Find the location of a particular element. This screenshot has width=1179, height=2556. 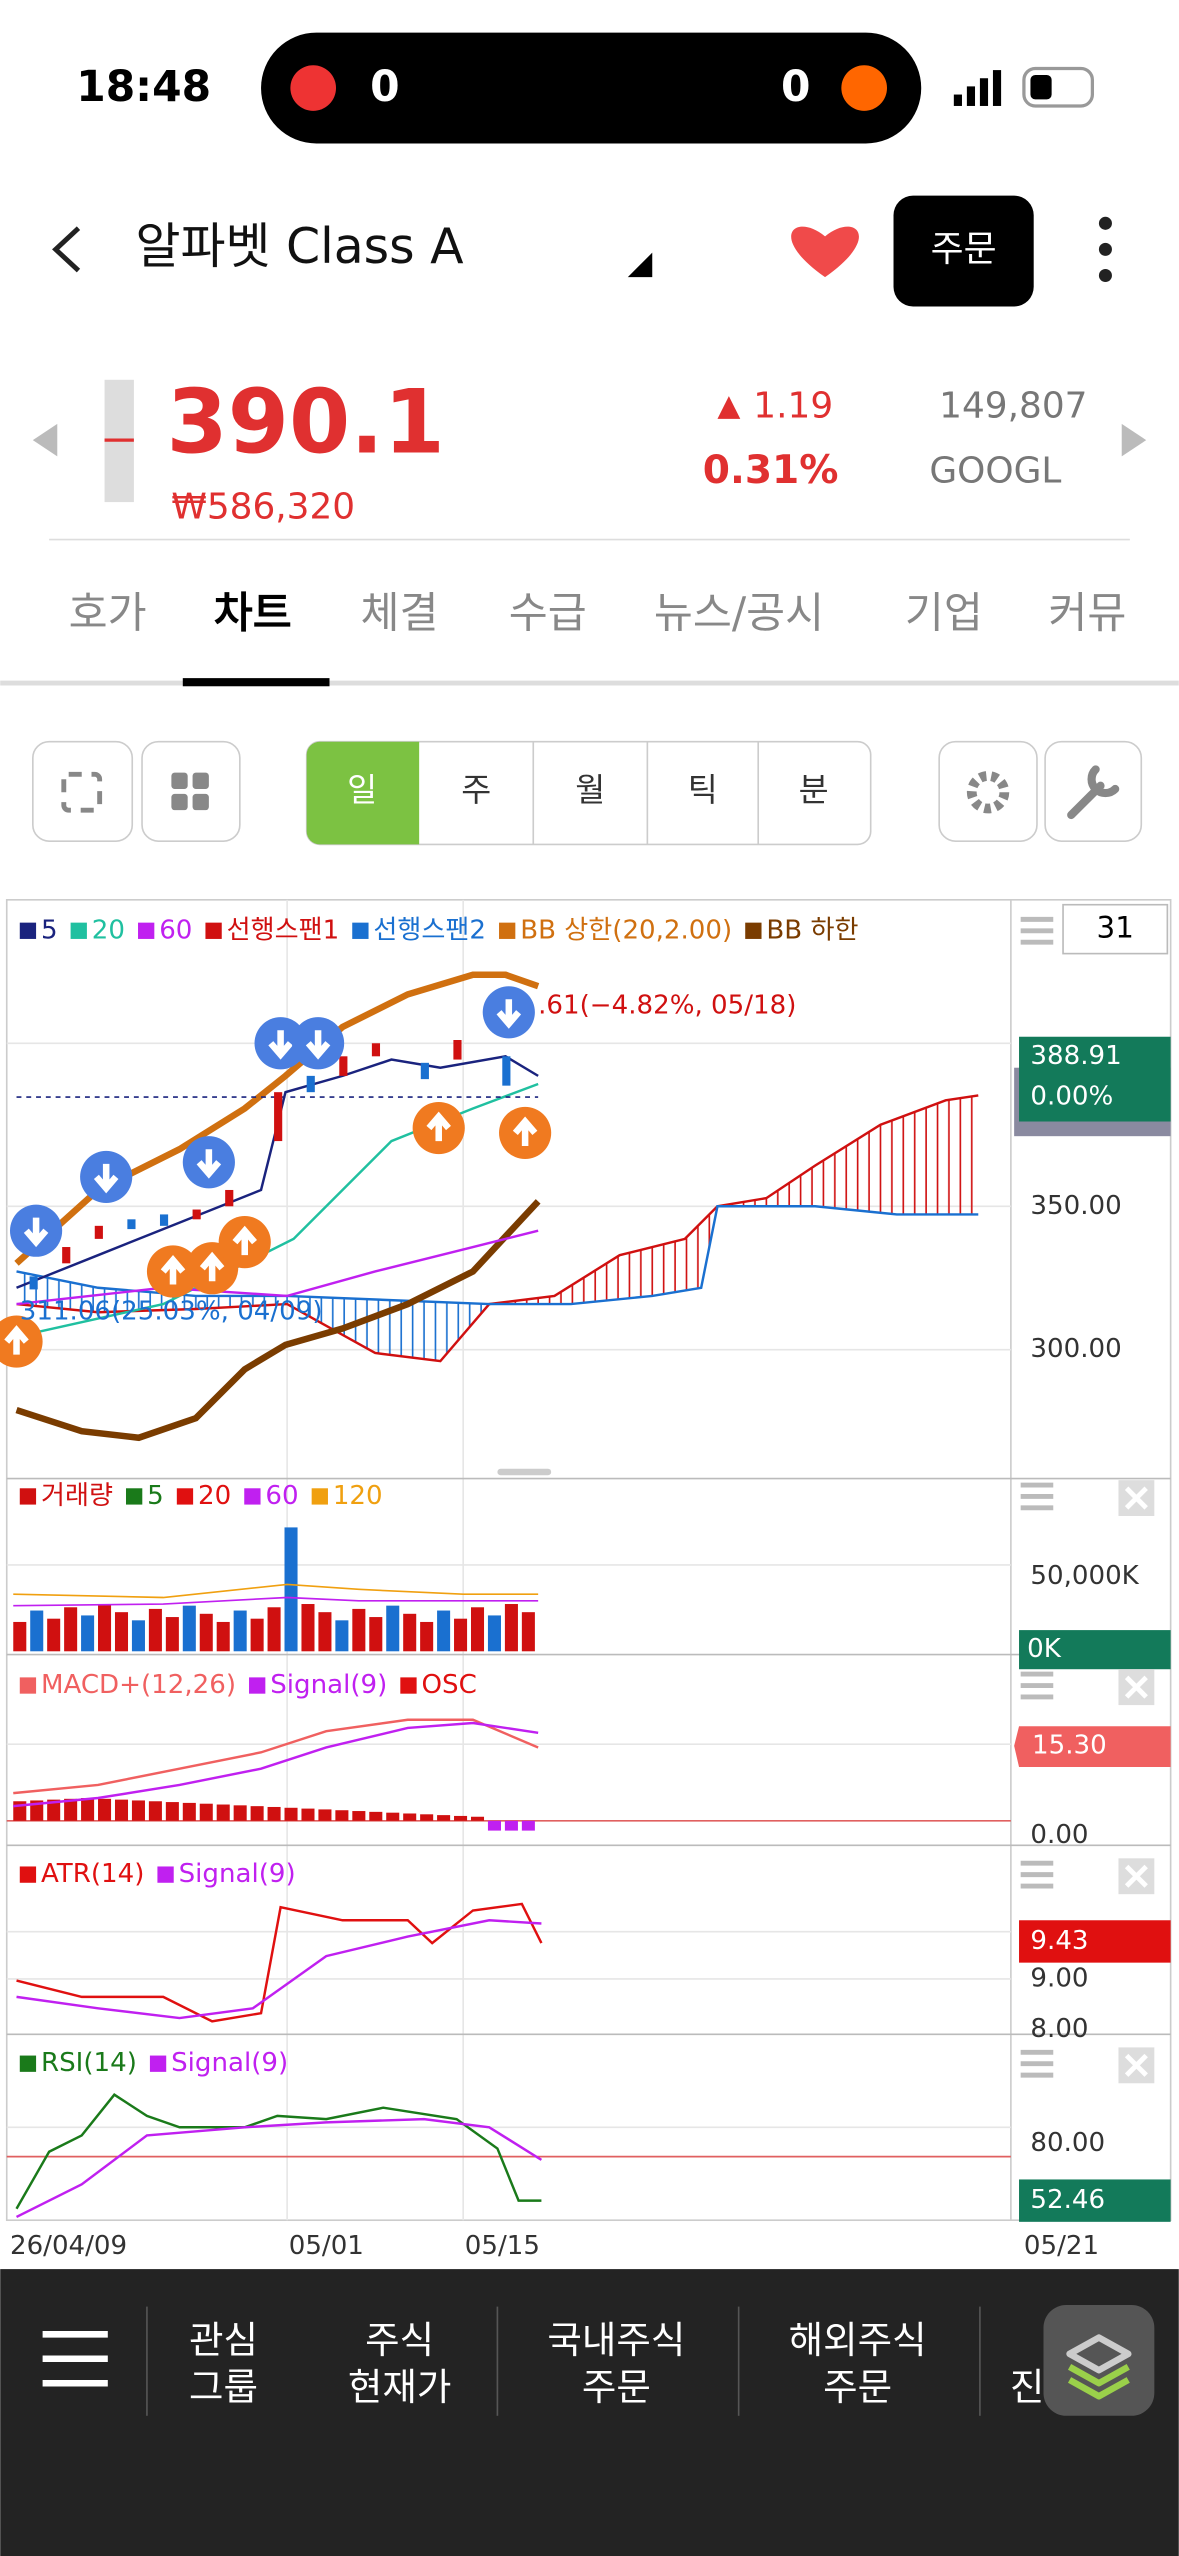

nav-item: 해외주식 is located at coordinates (858, 2340).